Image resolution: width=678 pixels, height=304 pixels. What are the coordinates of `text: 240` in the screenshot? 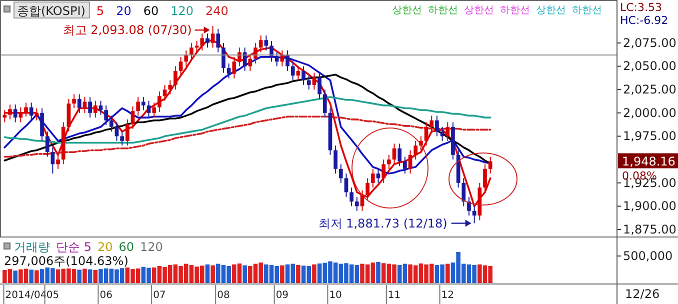 It's located at (217, 11).